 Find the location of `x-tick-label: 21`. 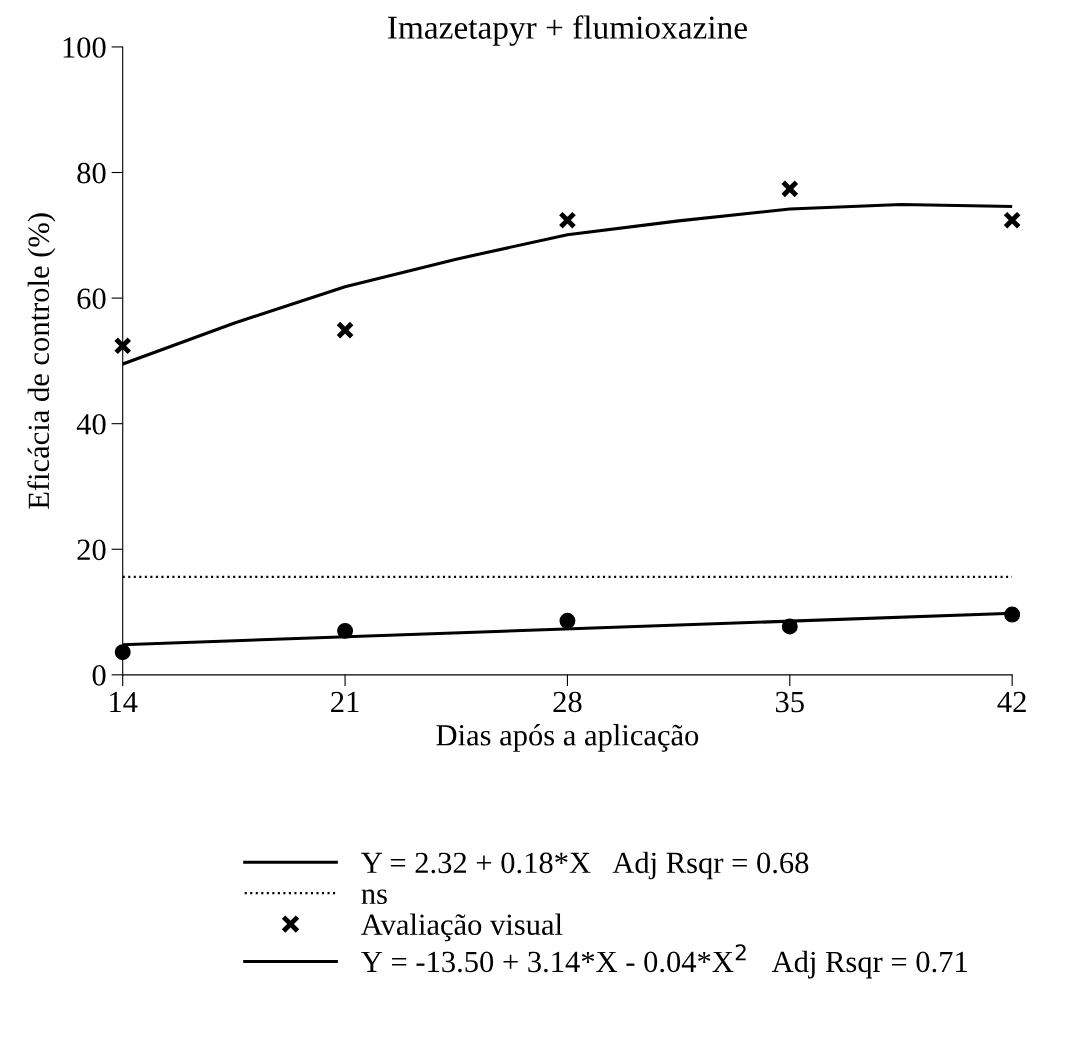

x-tick-label: 21 is located at coordinates (345, 701).